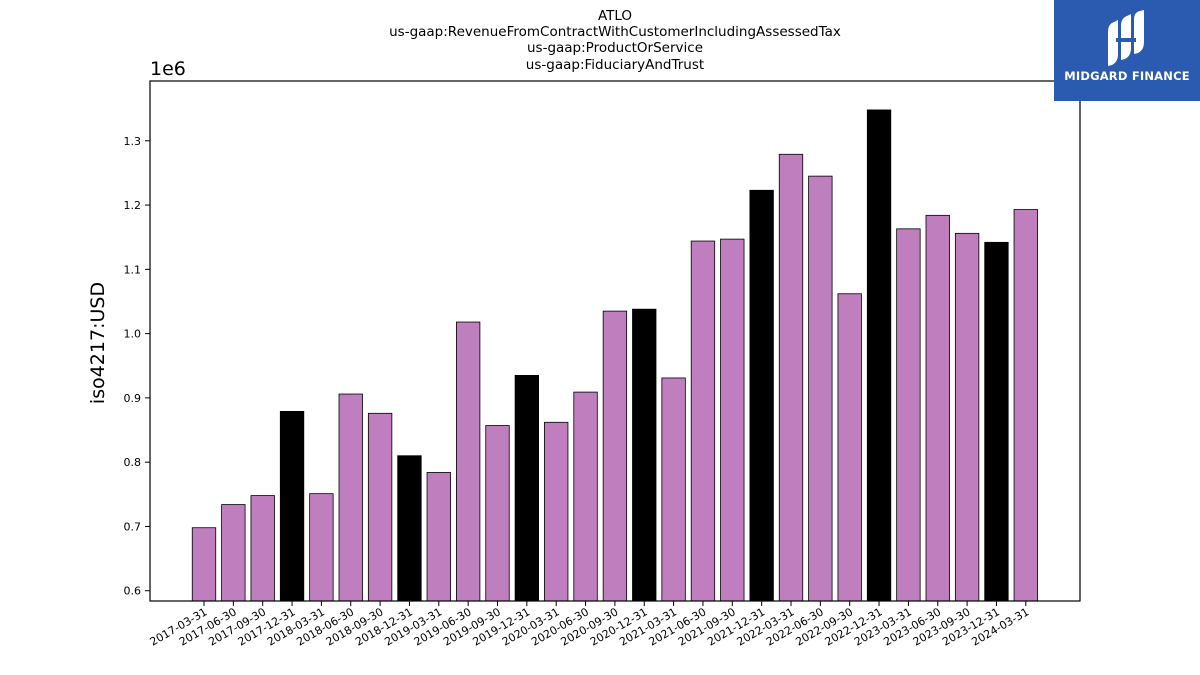  I want to click on y-tick-label: 0.7, so click(133, 526).